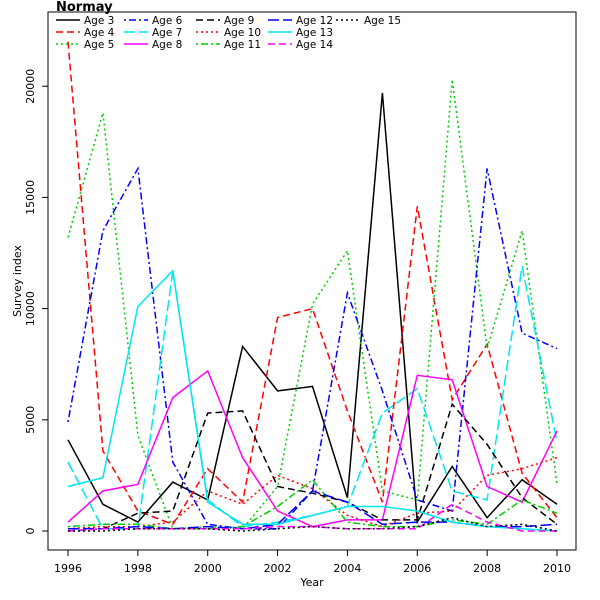  I want to click on x-tick-label: 2006, so click(417, 568).